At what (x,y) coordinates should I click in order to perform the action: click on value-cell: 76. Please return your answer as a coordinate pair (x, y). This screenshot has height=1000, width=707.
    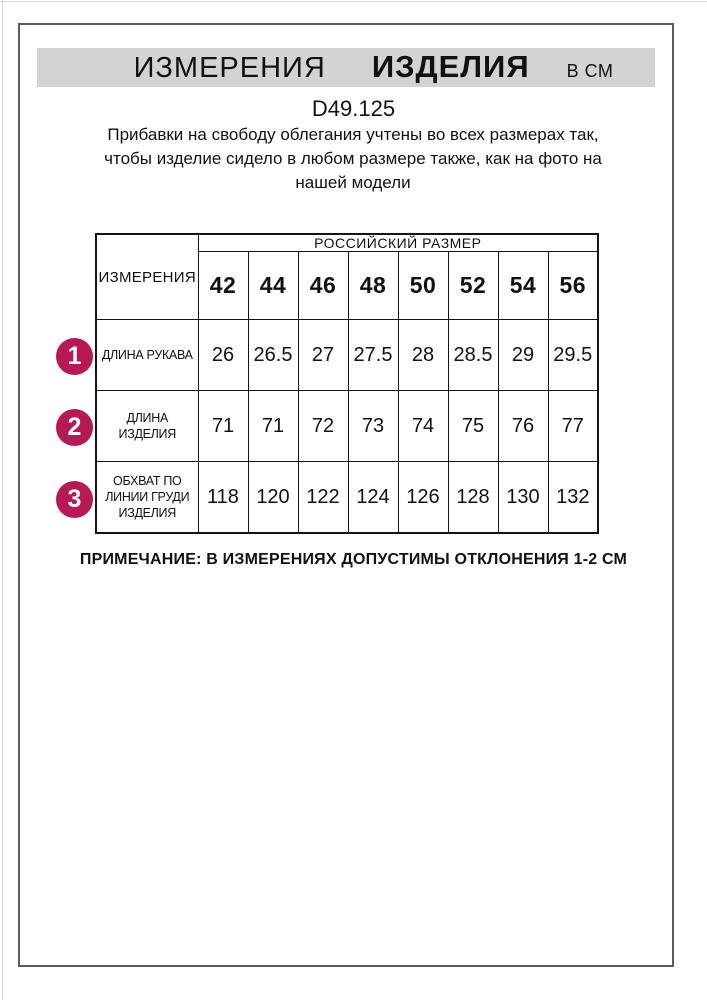
    Looking at the image, I should click on (523, 426).